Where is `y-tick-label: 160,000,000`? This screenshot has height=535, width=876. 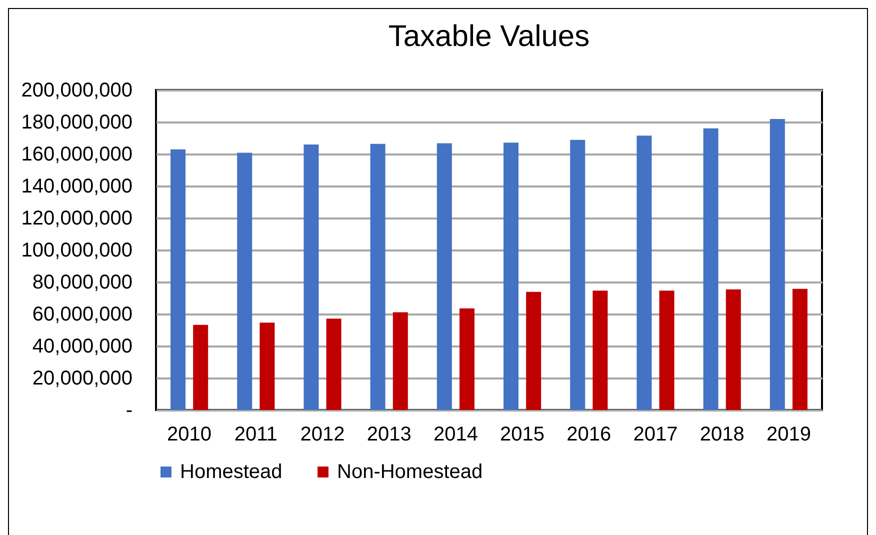 y-tick-label: 160,000,000 is located at coordinates (76, 155).